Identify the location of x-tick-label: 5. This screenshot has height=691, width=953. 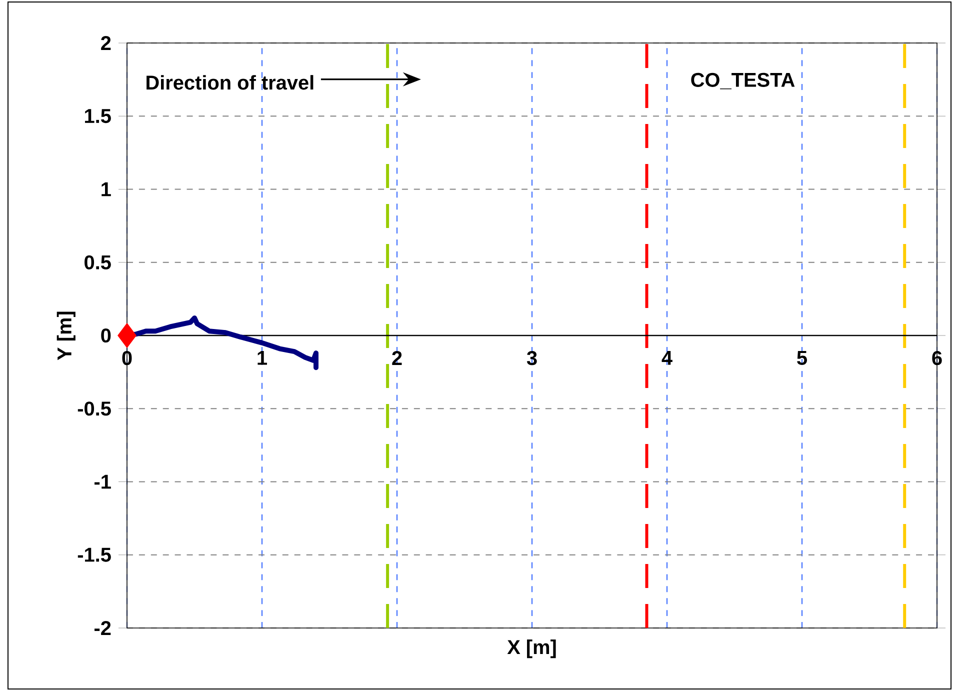
(802, 358).